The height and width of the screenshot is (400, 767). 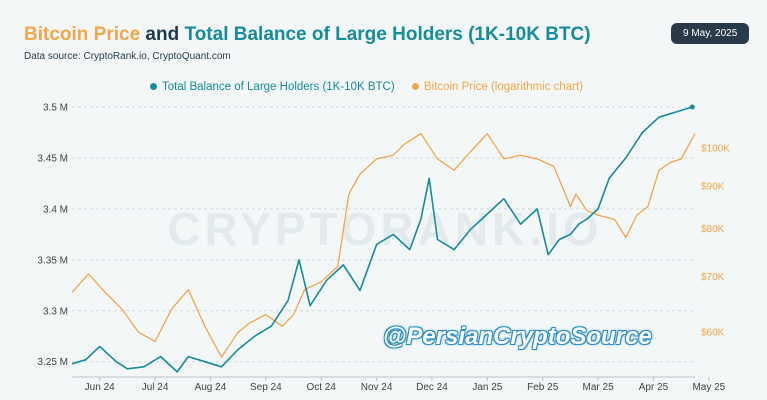 What do you see at coordinates (503, 87) in the screenshot?
I see `legend-label-btc: Bitcoin Price (logarithmic chart)` at bounding box center [503, 87].